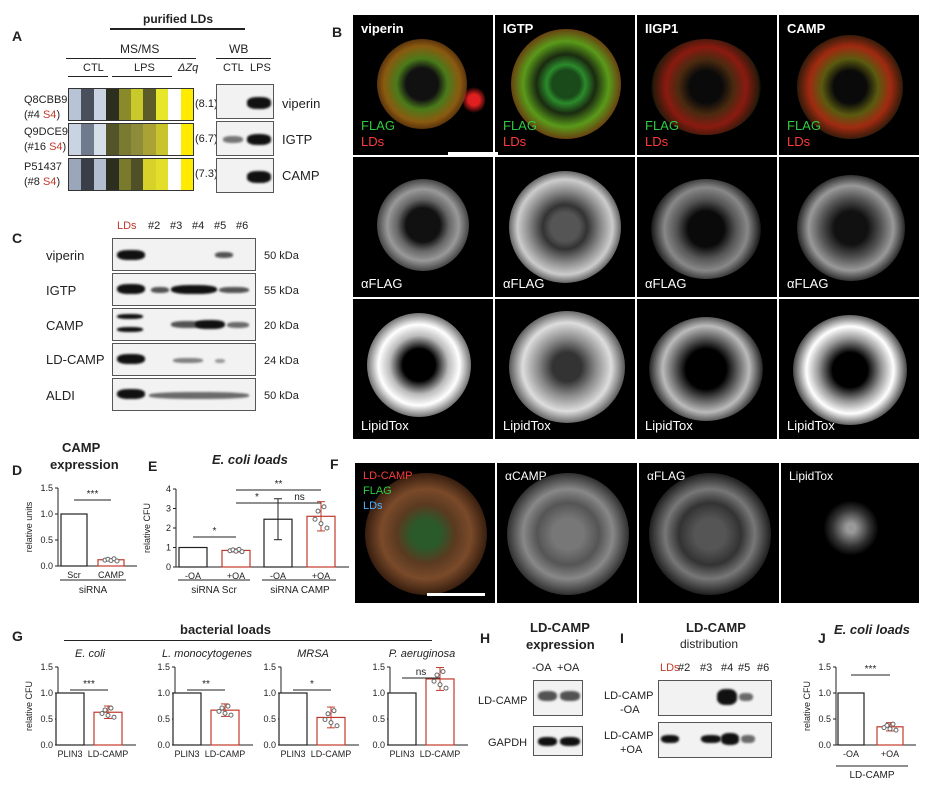 Image resolution: width=940 pixels, height=785 pixels. What do you see at coordinates (65, 255) in the screenshot?
I see `blot-c-label-viperin: viperin` at bounding box center [65, 255].